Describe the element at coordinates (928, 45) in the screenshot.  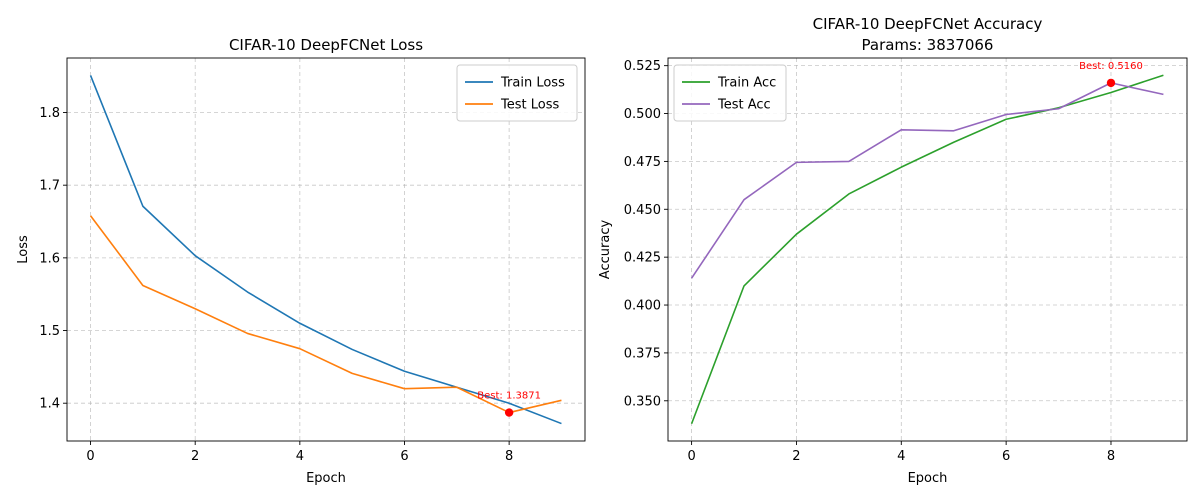
I see `chart-subtitle: Params: 3837066` at that location.